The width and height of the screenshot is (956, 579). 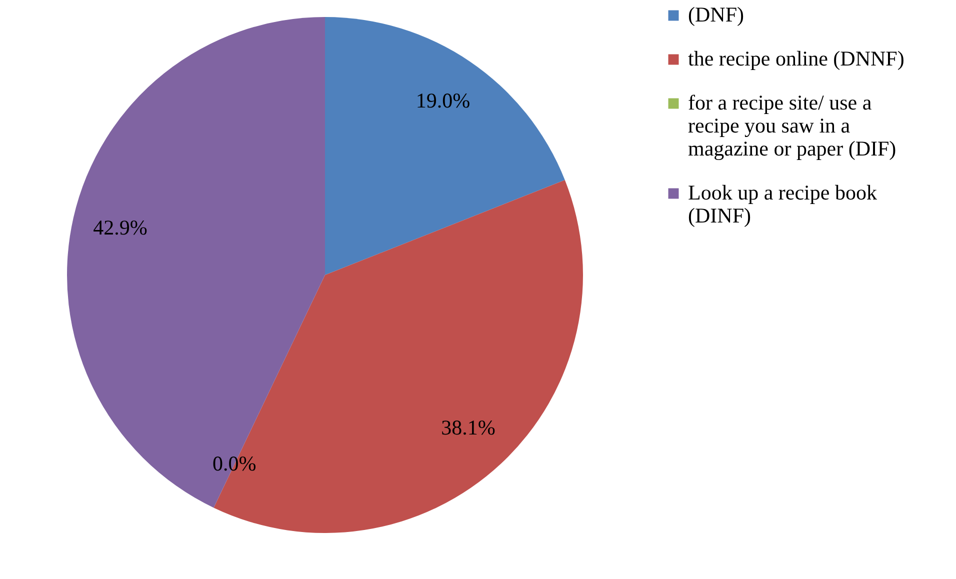 What do you see at coordinates (716, 14) in the screenshot?
I see `legend-label: (DNF)` at bounding box center [716, 14].